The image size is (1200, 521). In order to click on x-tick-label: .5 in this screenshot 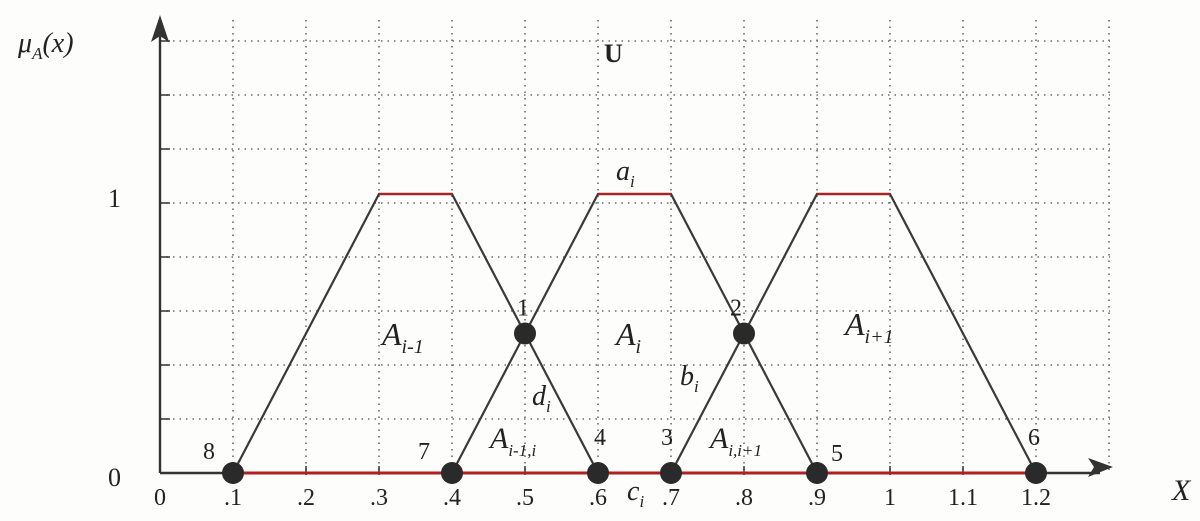, I will do `click(525, 498)`.